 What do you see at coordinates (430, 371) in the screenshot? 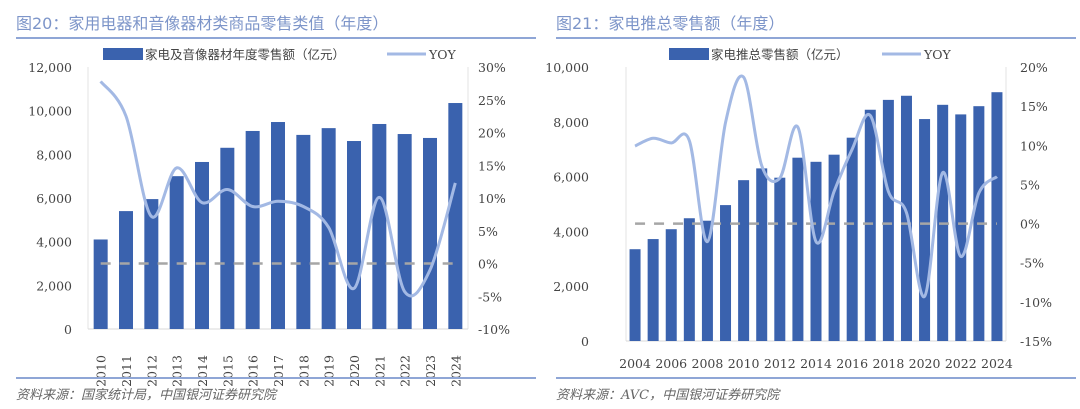
I see `x-tick-label: 2023` at bounding box center [430, 371].